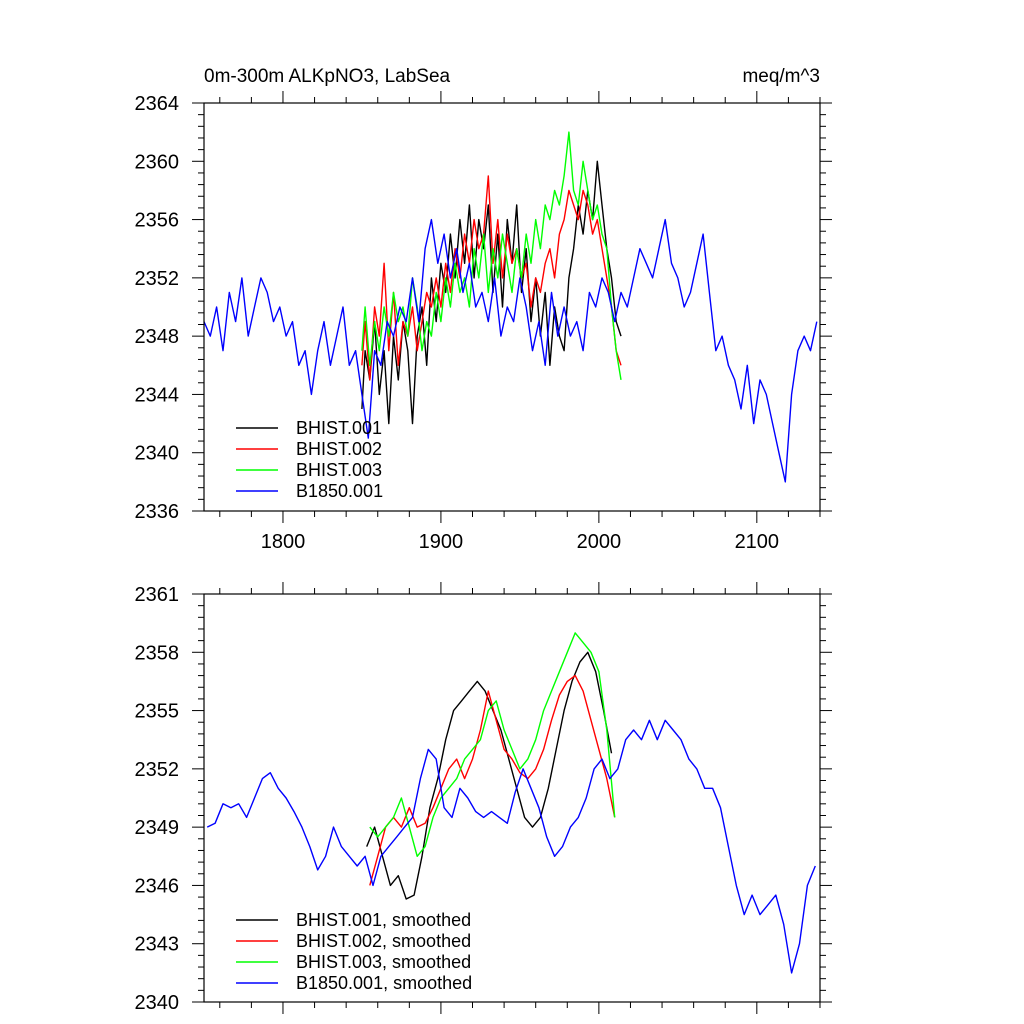 The image size is (1024, 1024). Describe the element at coordinates (157, 712) in the screenshot. I see `y-tick-label: 2355` at that location.